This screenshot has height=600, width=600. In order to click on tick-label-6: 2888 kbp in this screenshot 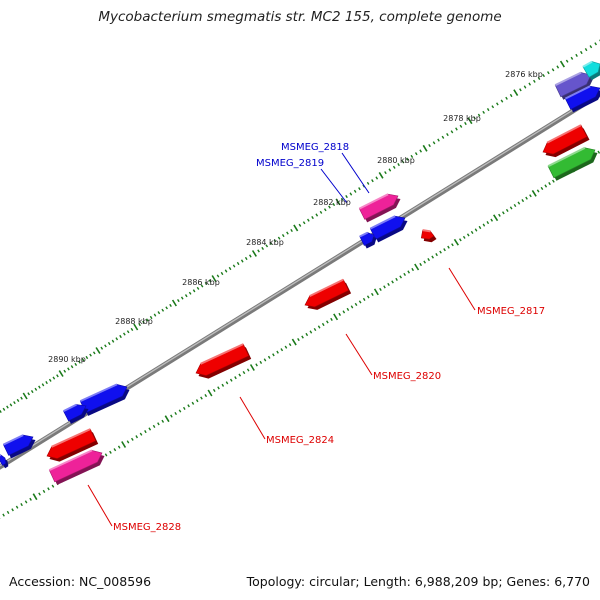, I will do `click(134, 321)`.